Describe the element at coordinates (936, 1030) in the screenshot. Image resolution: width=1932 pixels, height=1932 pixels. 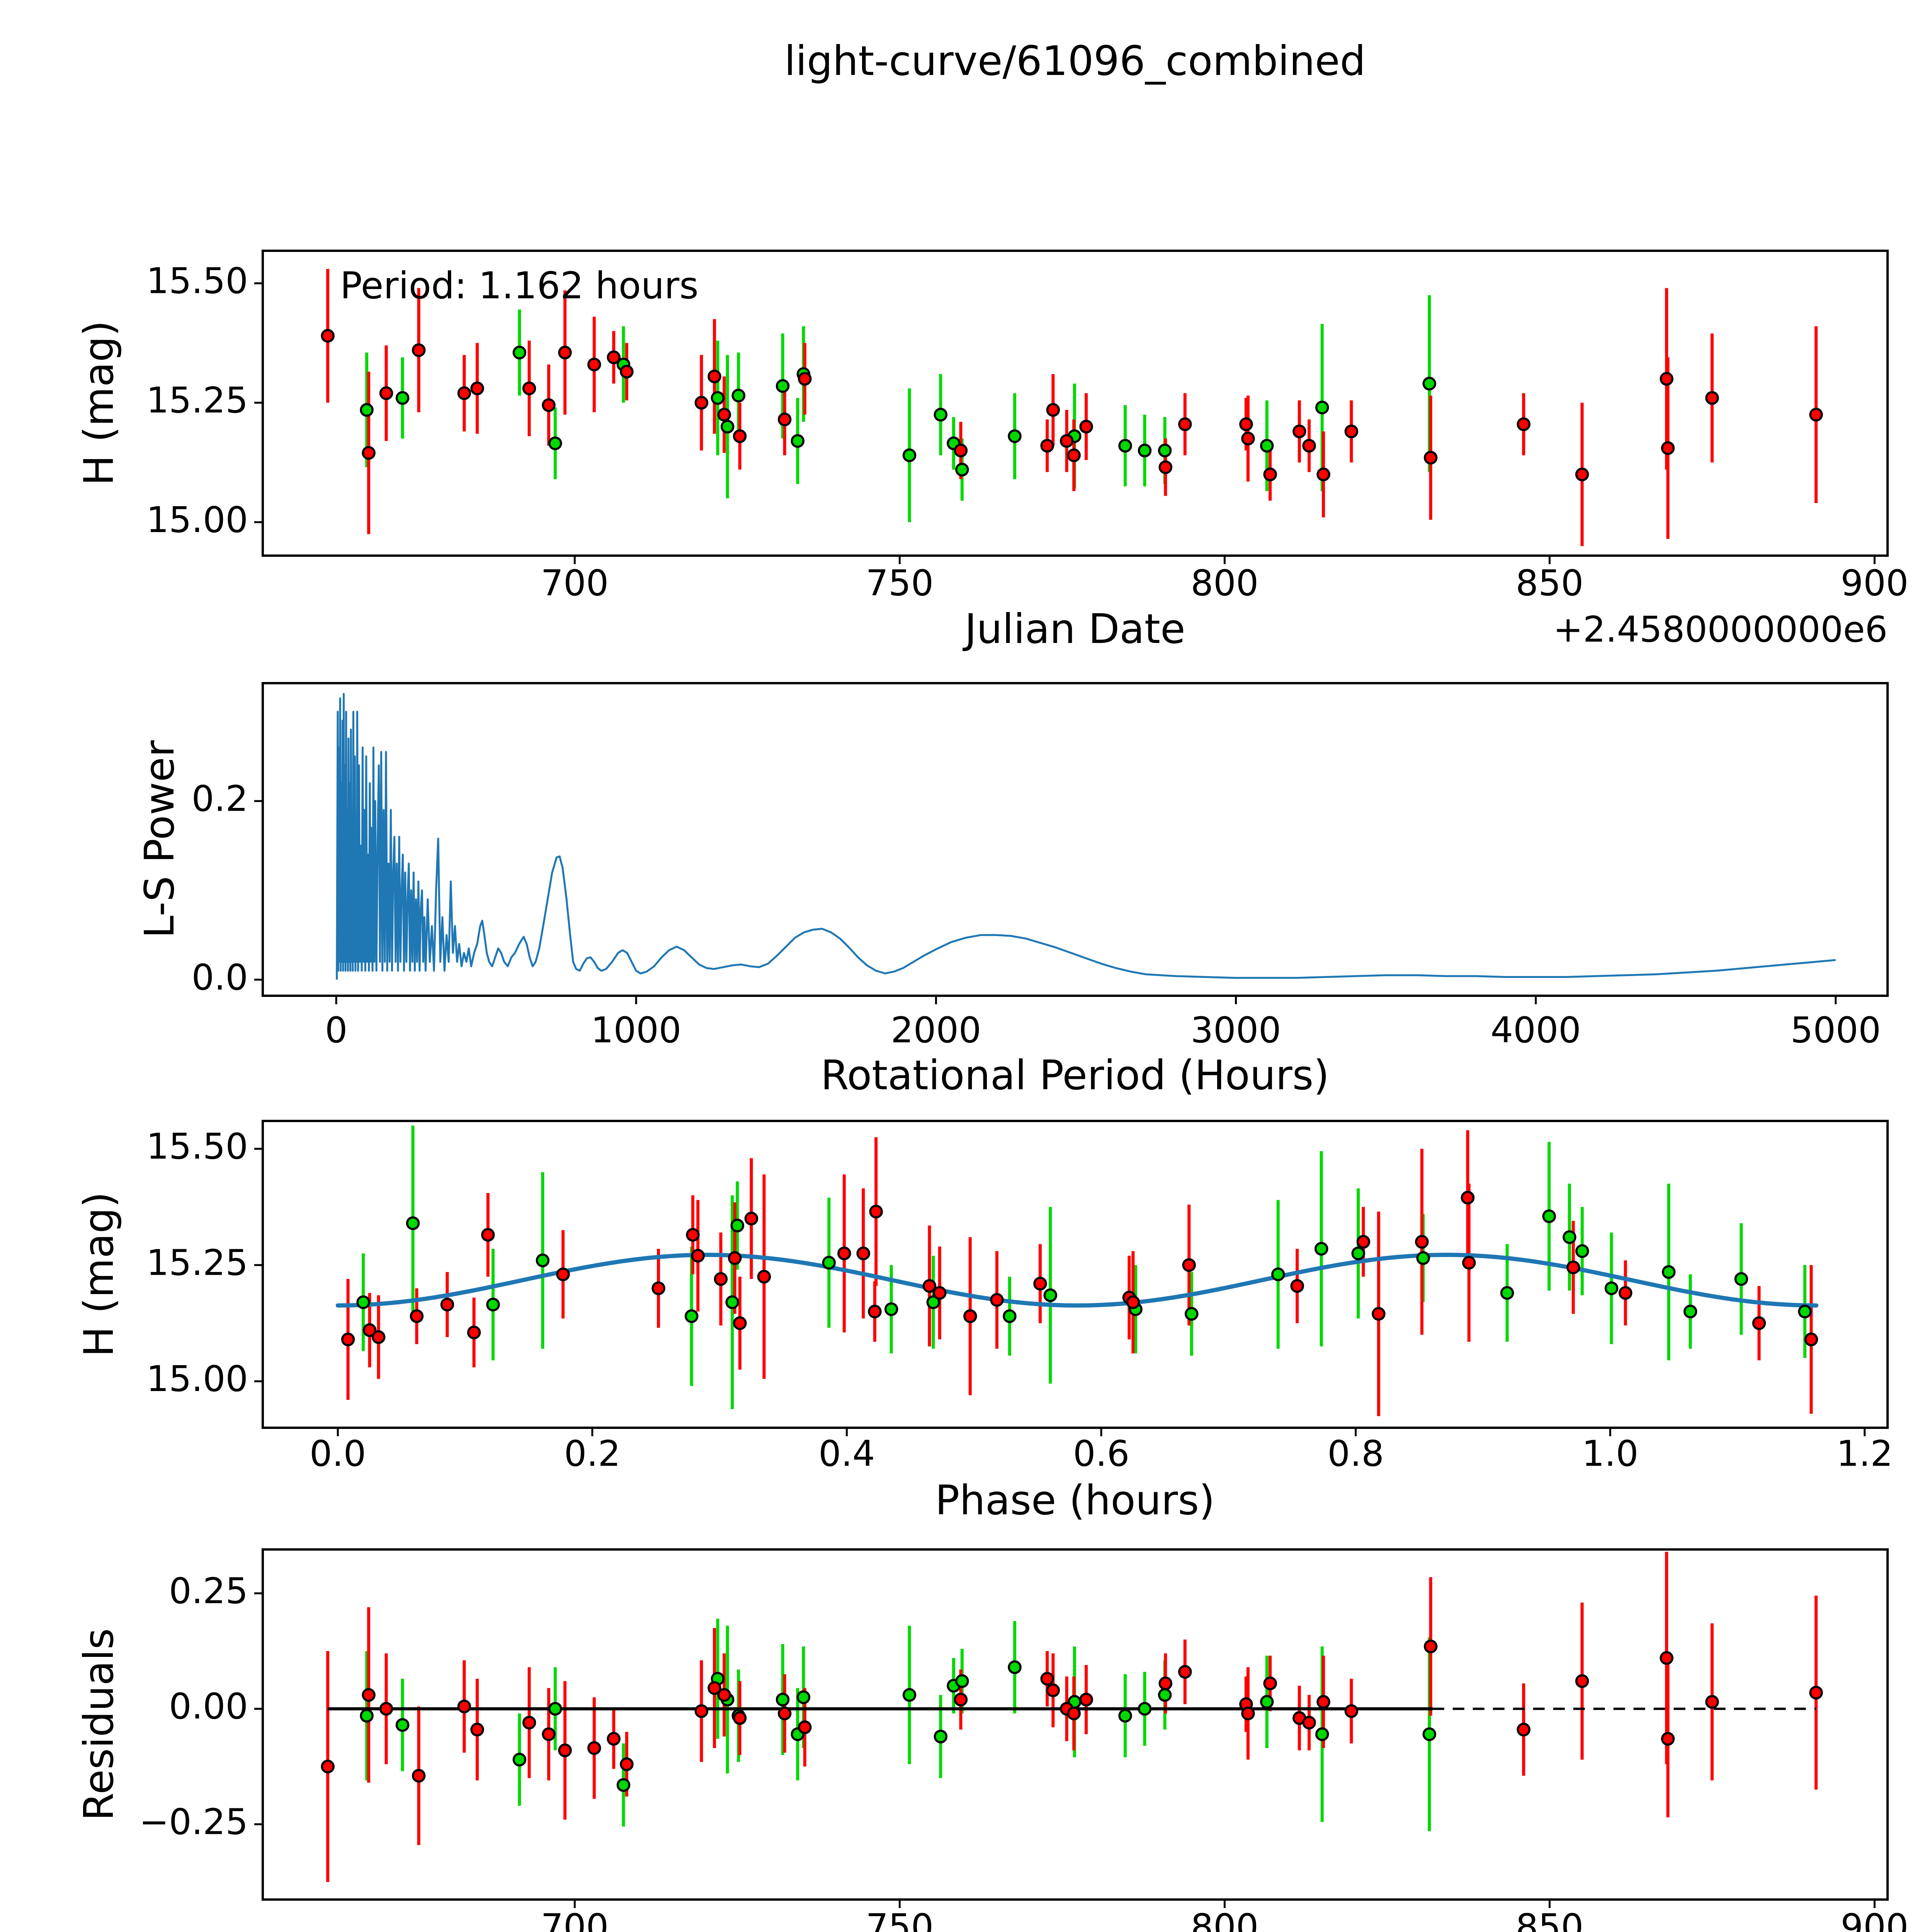
I see `x-tick-label: 2000` at that location.